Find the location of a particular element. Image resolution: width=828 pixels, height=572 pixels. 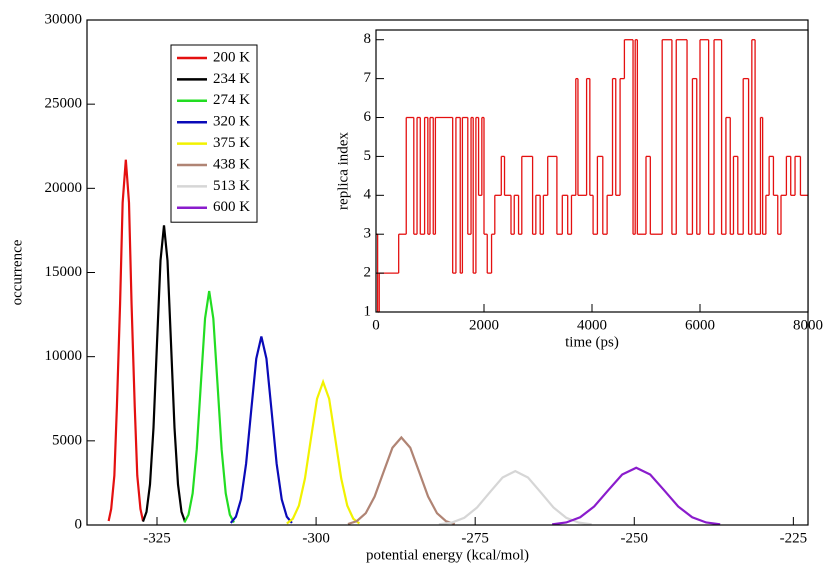

y-axis-label: replica index is located at coordinates (343, 171).